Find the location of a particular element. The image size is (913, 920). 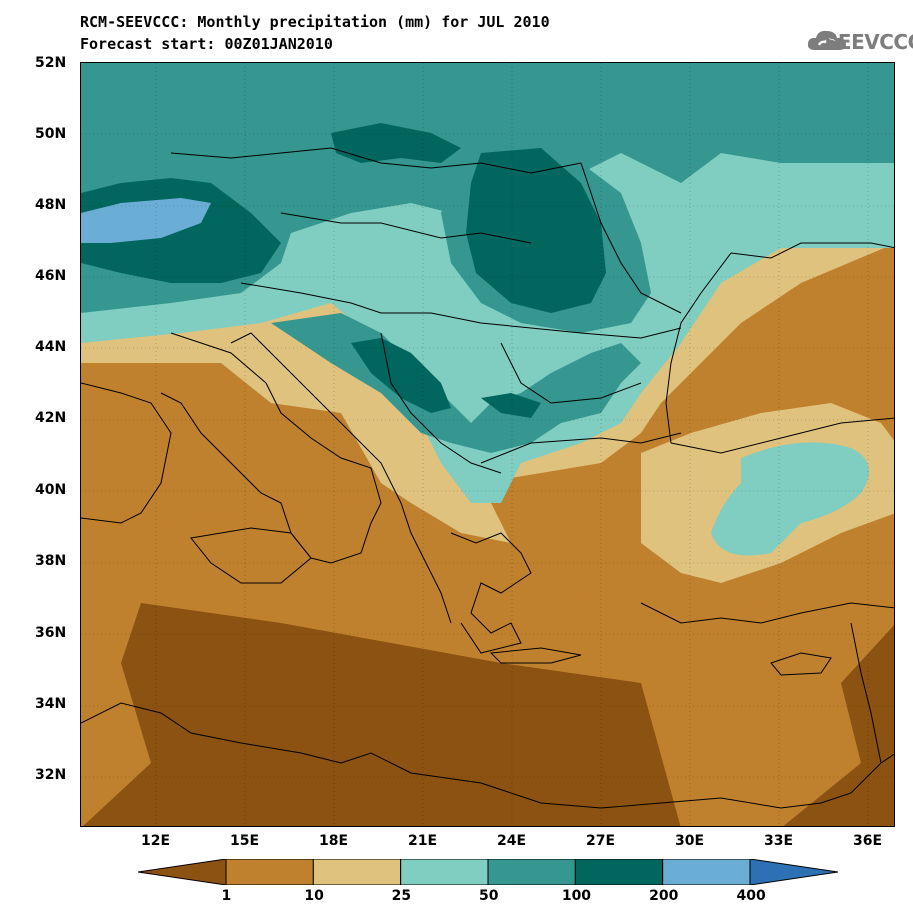

chart-subtitle: Forecast start: 00Z01JAN2010 is located at coordinates (206, 44).